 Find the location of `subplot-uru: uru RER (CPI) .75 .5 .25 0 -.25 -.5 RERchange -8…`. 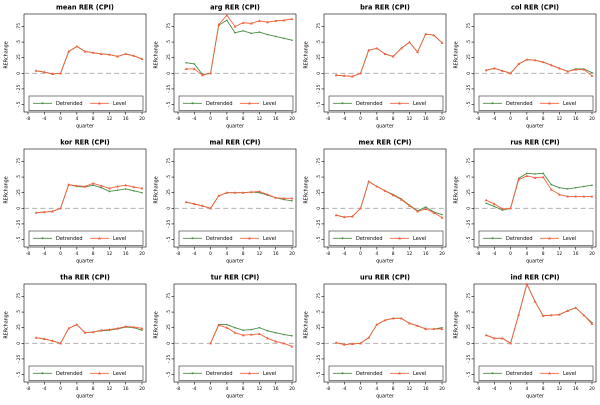

subplot-uru: uru RER (CPI) .75 .5 .25 0 -.25 -.5 RERchange -8… is located at coordinates (375, 337).